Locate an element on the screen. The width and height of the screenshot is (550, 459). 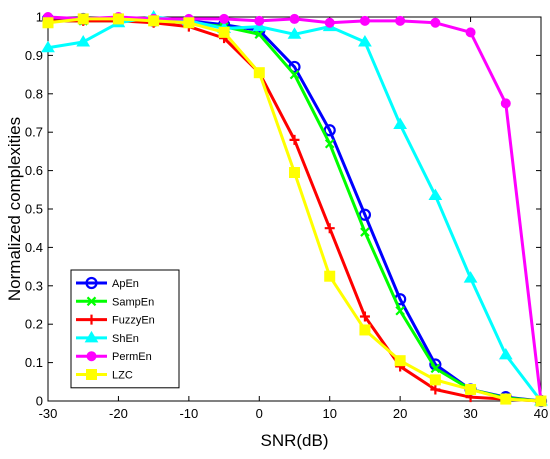
y-tick-label: 0.9 is located at coordinates (34, 55).